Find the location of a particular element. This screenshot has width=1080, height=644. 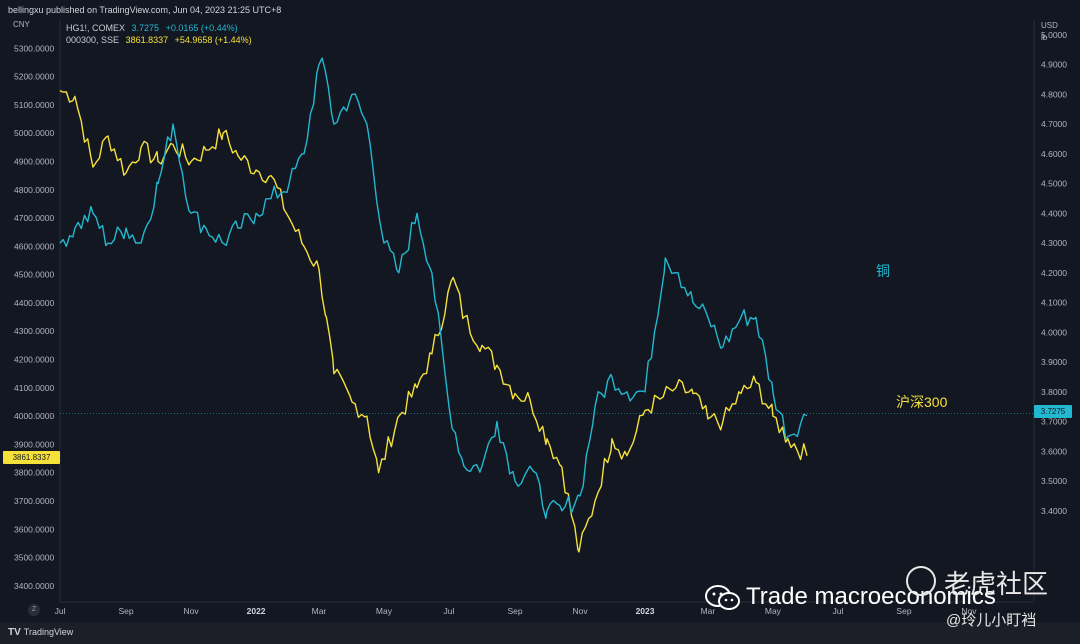

legend-copper-change: +0.0165 (+0.44%) is located at coordinates (201, 28).